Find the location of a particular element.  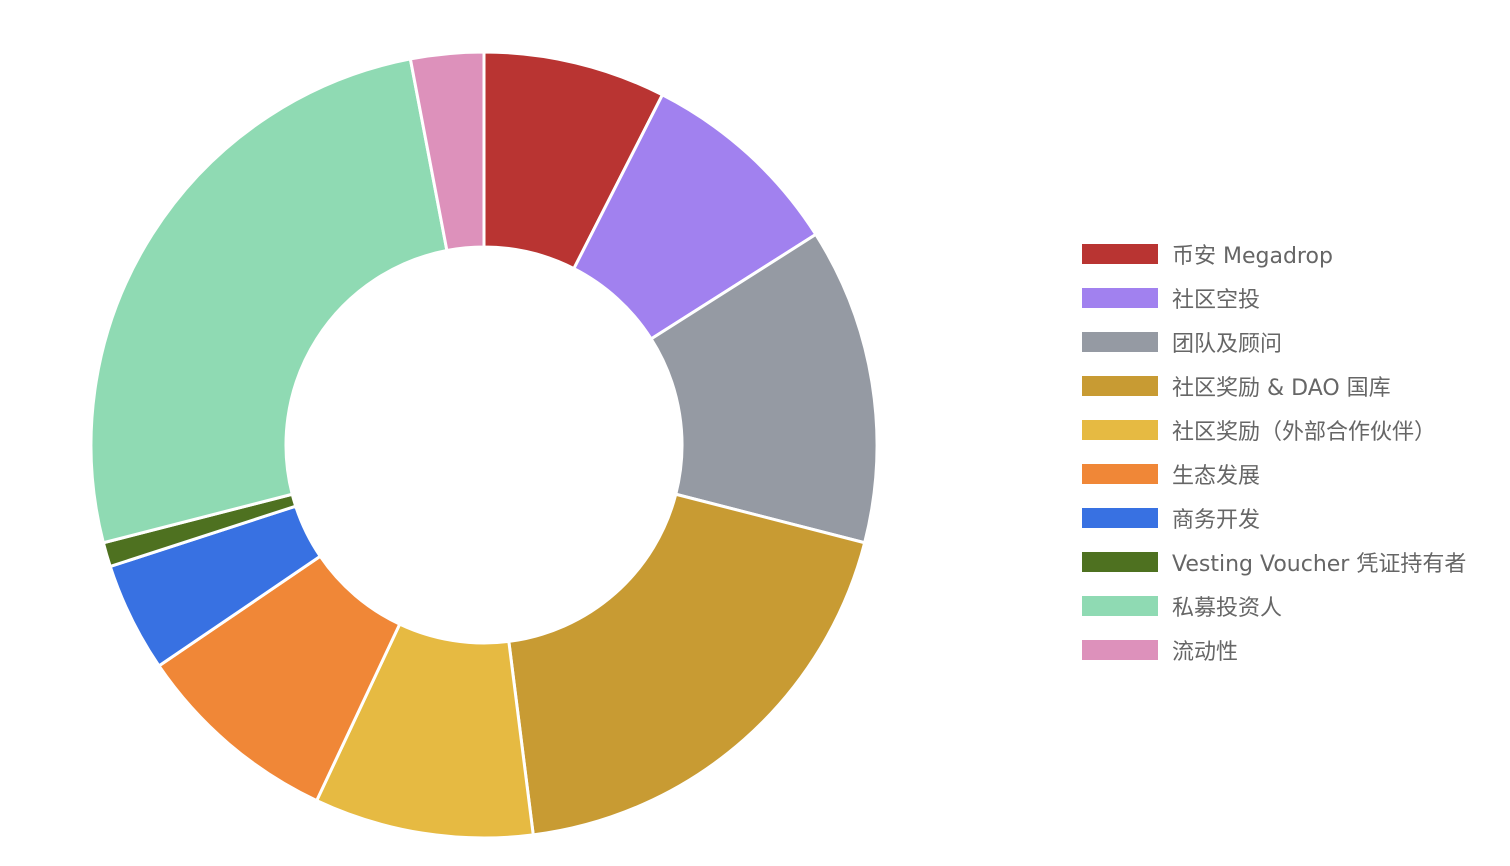

legend-item-3: 团队及顾问 is located at coordinates (1274, 342).